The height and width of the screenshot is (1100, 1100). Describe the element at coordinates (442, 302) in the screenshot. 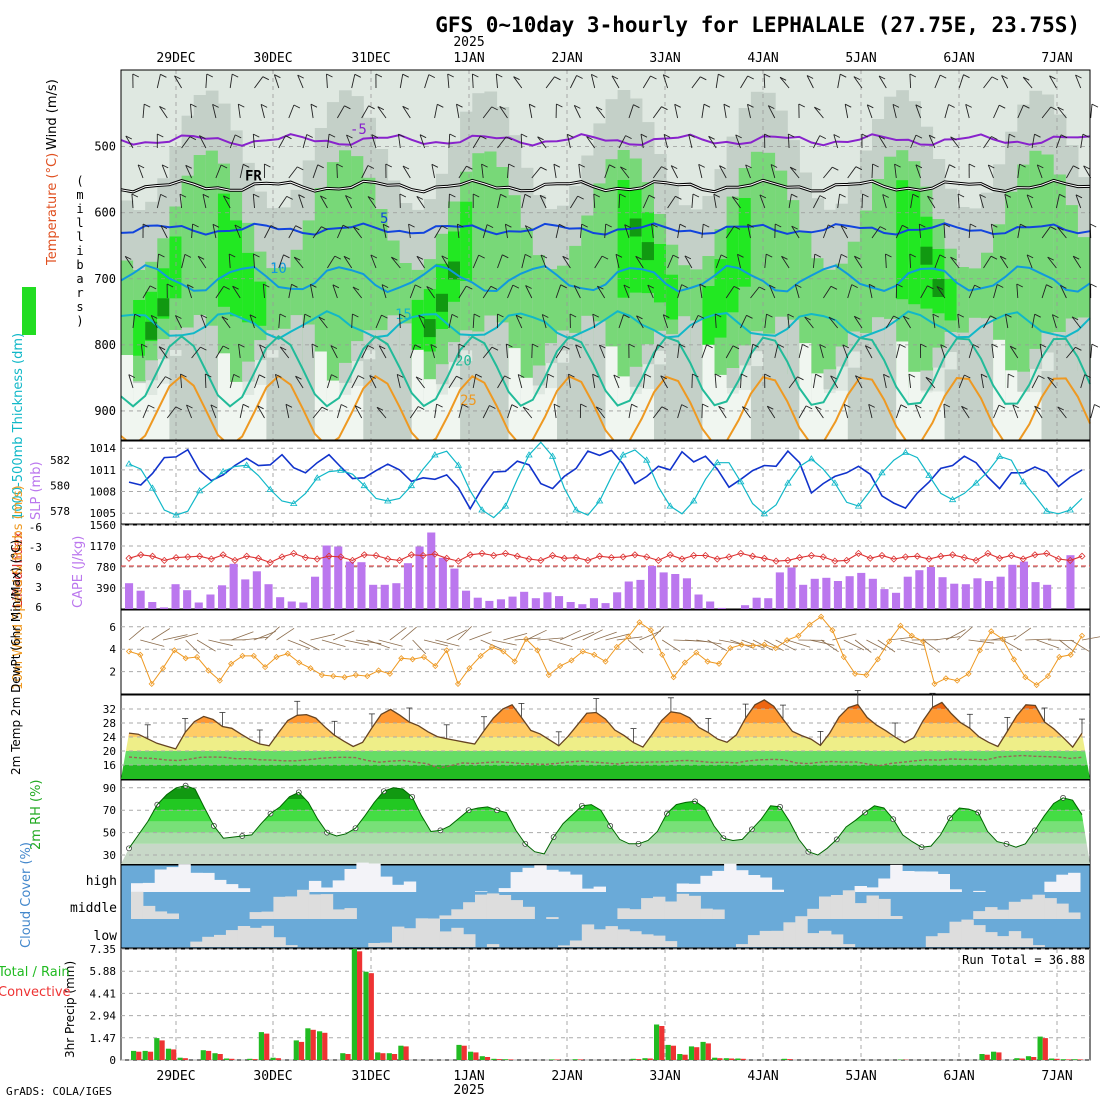

I see `rh-90-band` at that location.